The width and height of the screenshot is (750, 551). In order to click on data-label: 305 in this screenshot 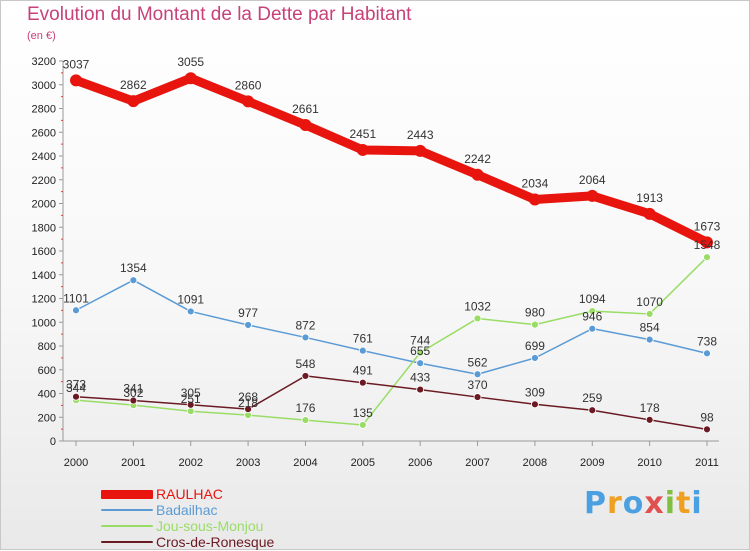, I will do `click(191, 393)`.